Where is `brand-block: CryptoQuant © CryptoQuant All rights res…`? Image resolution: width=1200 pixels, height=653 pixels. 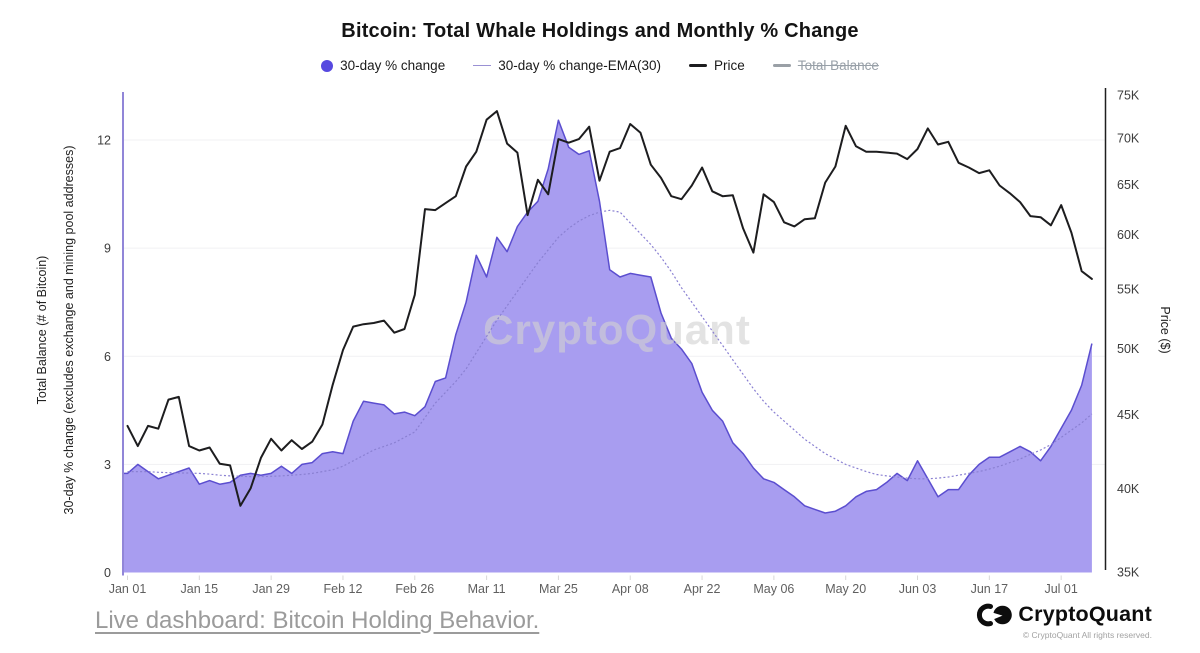
brand-block: CryptoQuant © CryptoQuant All rights res… is located at coordinates (1064, 621).